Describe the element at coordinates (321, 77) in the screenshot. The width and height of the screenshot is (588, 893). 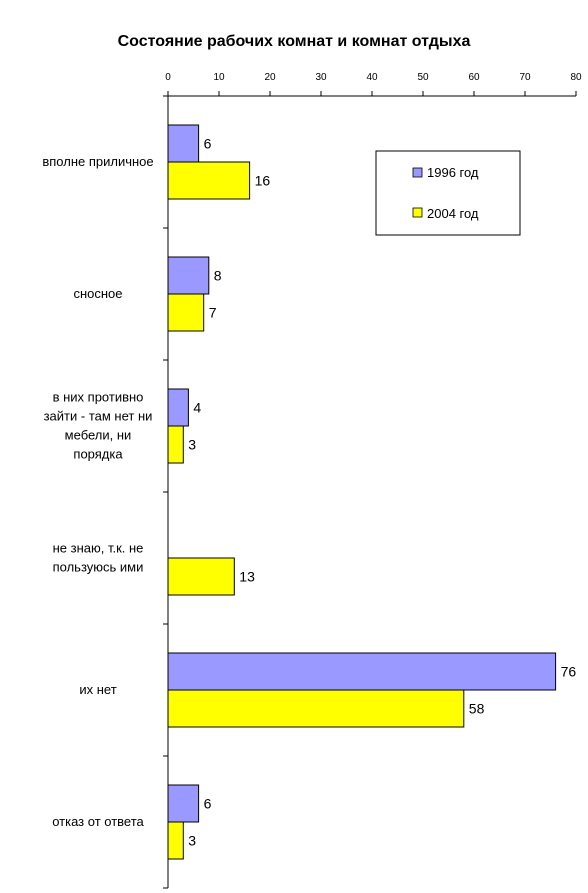
I see `x-tick-label: 30` at that location.